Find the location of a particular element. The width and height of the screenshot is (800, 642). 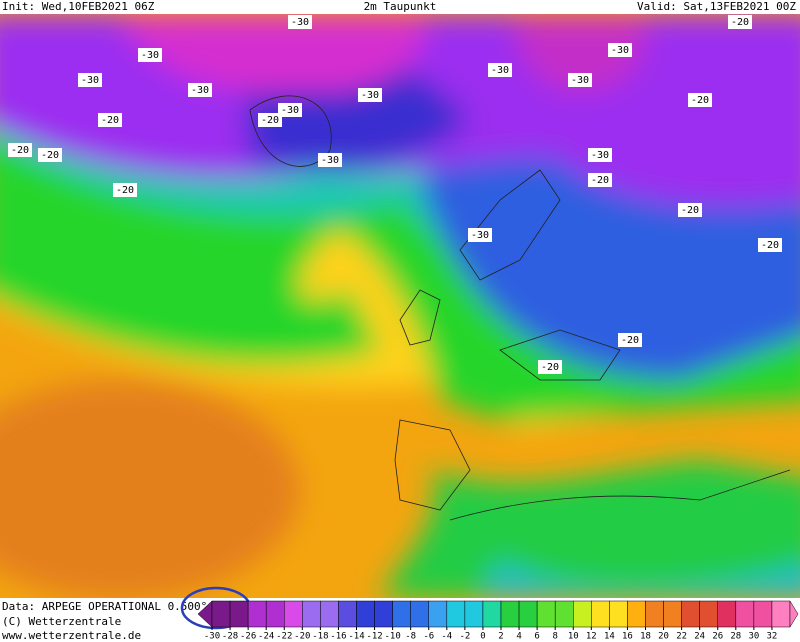

colorbar-label: -2 is located at coordinates (464, 637).